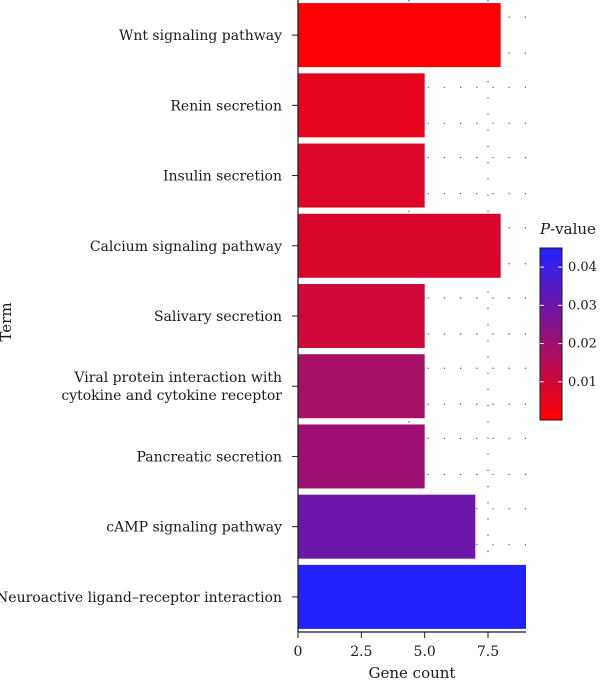 The width and height of the screenshot is (600, 682). I want to click on legend: P-value 0.01 0.02 0.03 0.04, so click(568, 320).